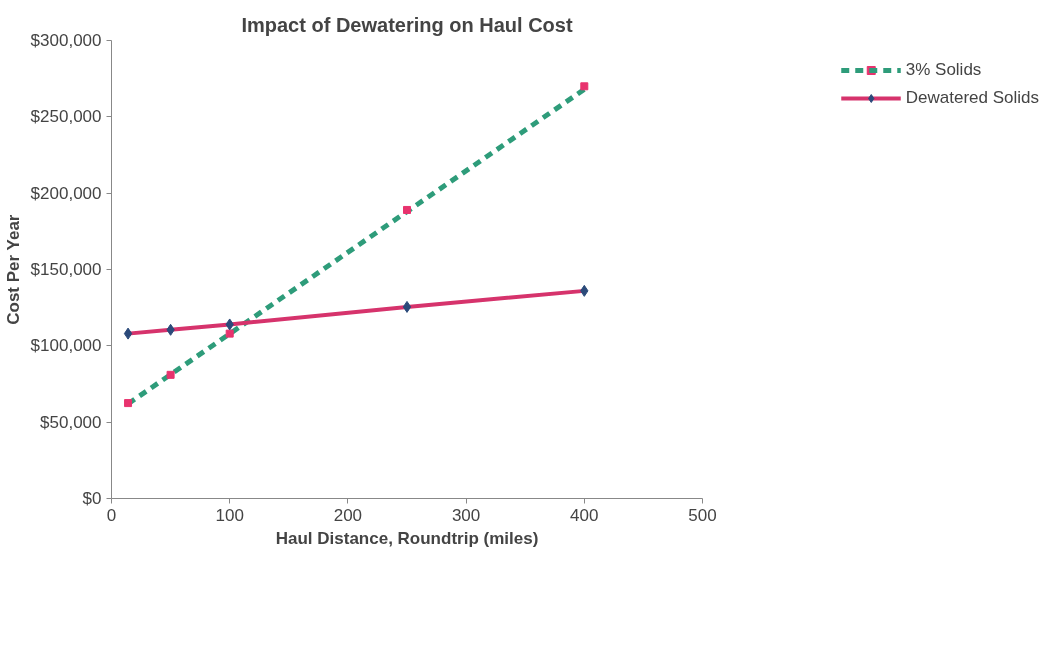 This screenshot has height=646, width=1059. I want to click on x-tick-label: 300, so click(466, 515).